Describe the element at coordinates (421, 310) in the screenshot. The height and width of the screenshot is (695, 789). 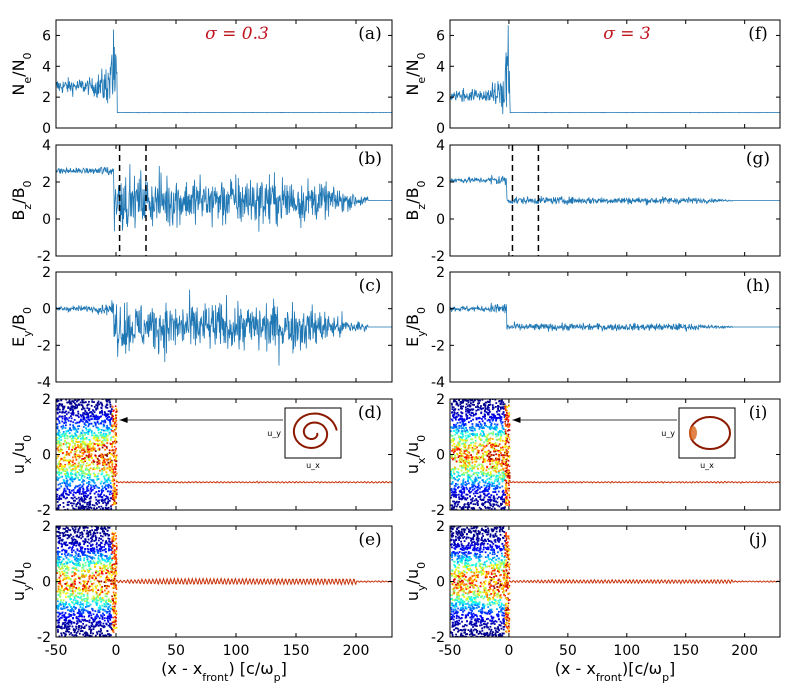
I see `label-part: 0` at that location.